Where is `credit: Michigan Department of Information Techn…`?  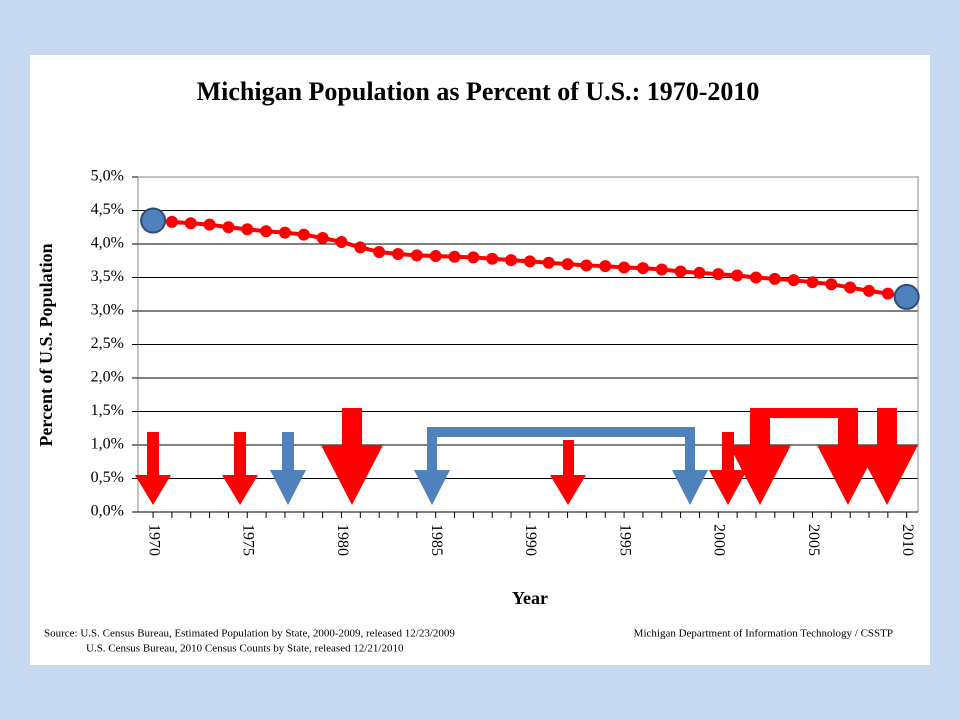
credit: Michigan Department of Information Techn… is located at coordinates (763, 634).